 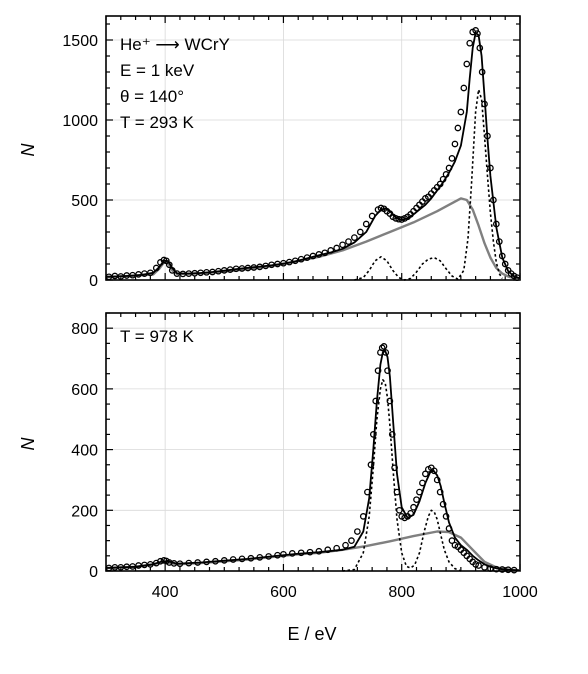 I want to click on top-fit-peak-line, so click(x=428, y=184).